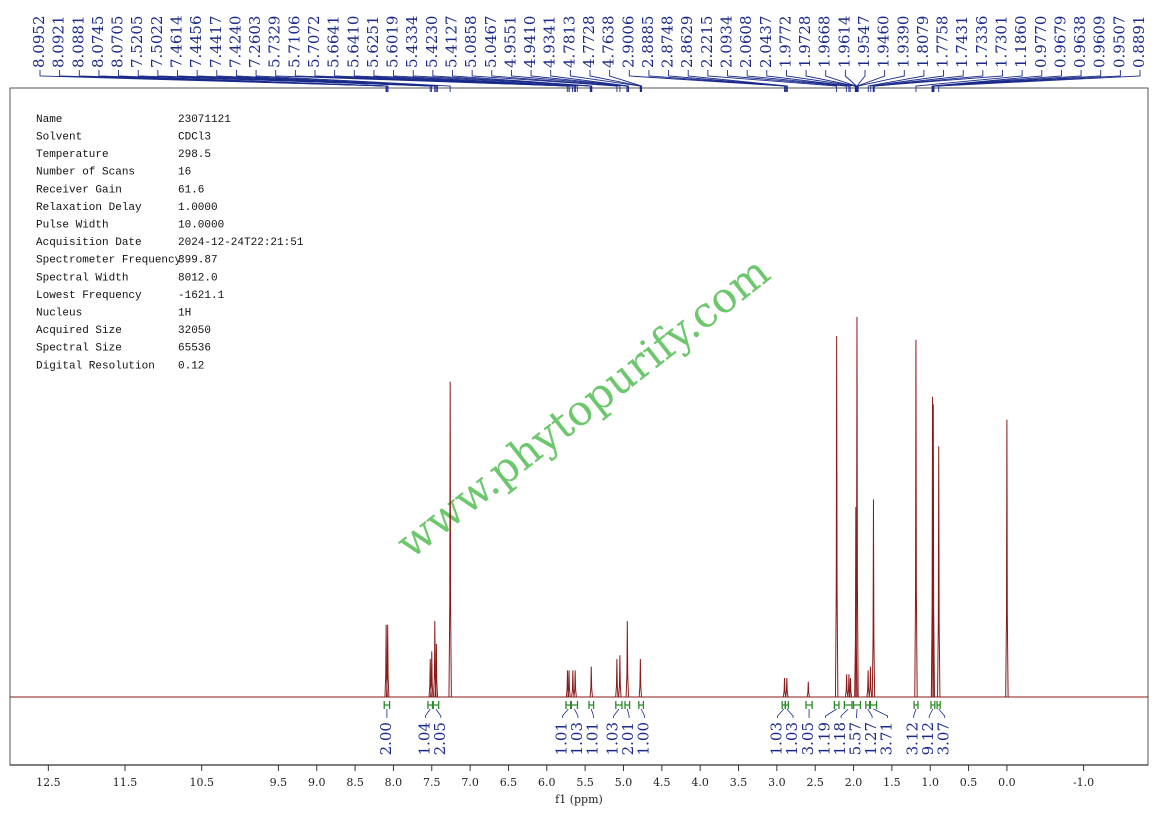 This screenshot has height=813, width=1160. I want to click on x-tick-label: 7.5, so click(432, 782).